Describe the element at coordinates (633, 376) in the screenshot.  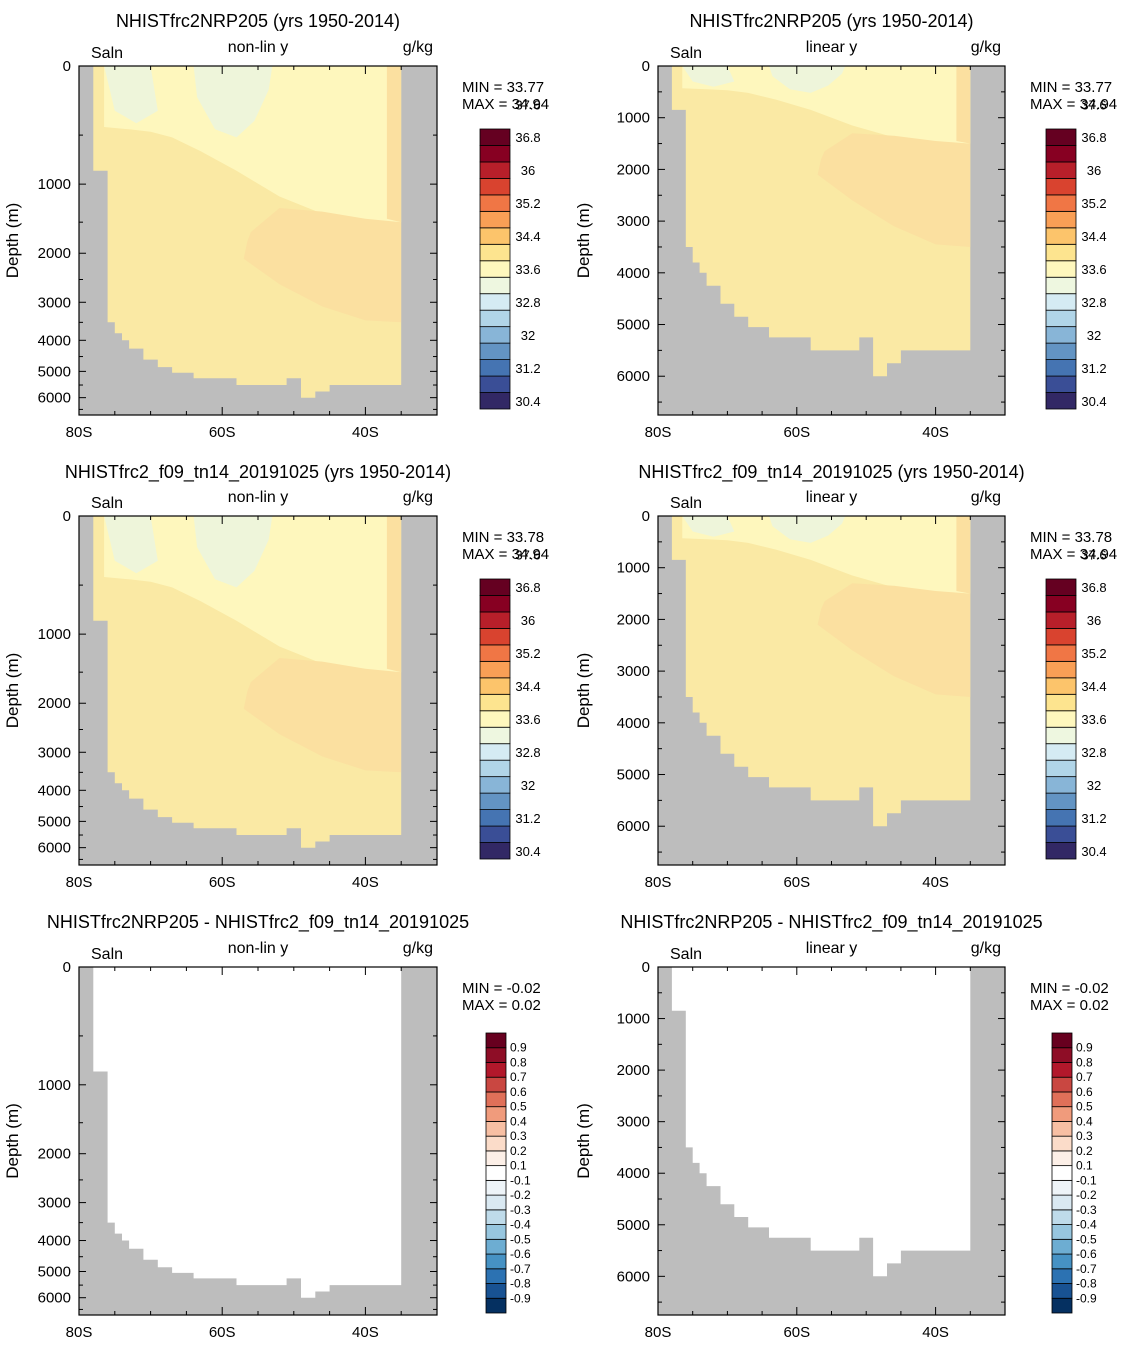
I see `y-tick-label: 6000` at that location.